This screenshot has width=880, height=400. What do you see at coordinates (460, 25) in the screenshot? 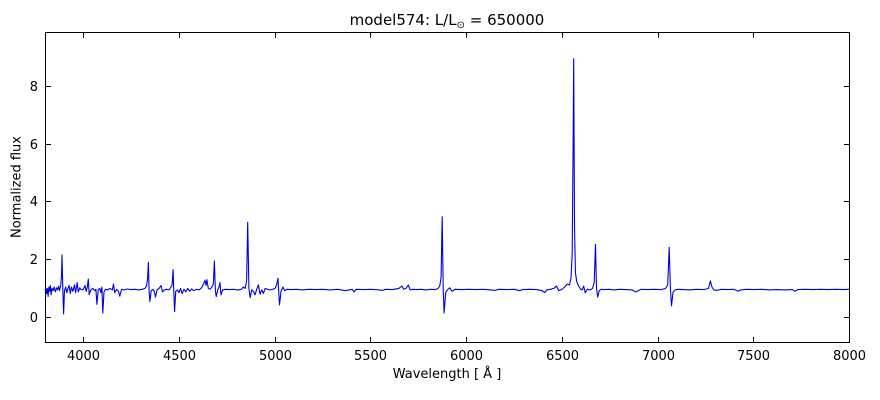
I see `sun-symbol: ⊙` at bounding box center [460, 25].